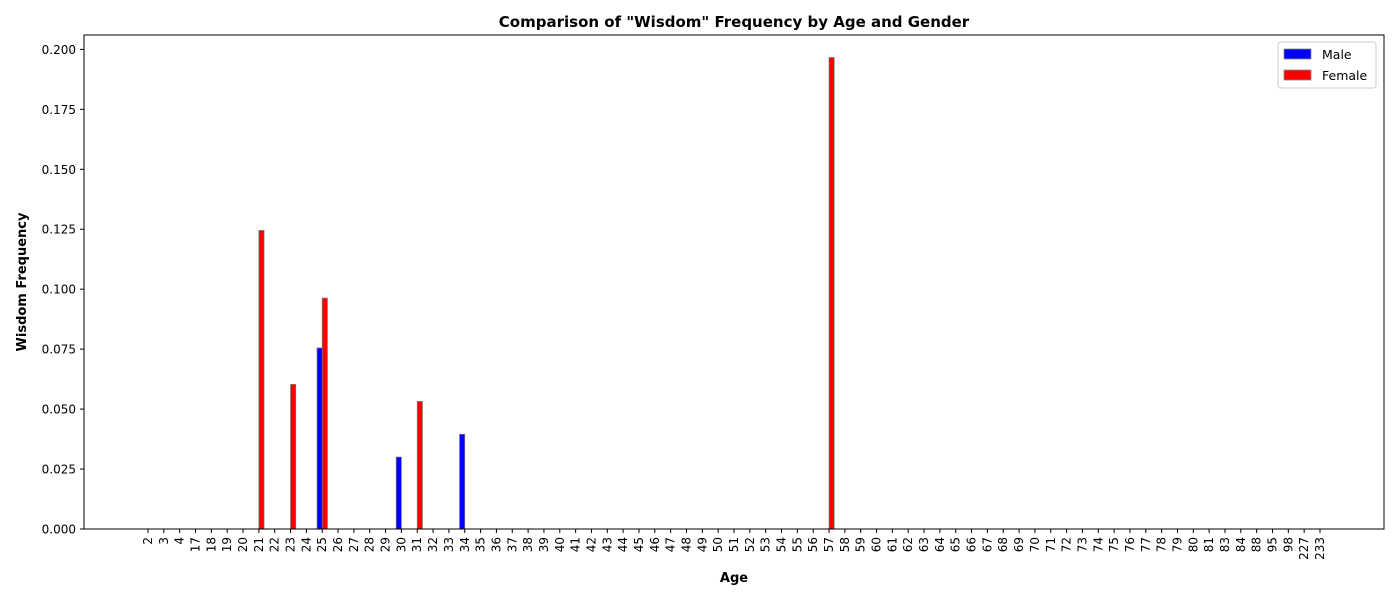 This screenshot has height=600, width=1400. Describe the element at coordinates (702, 544) in the screenshot. I see `x-tick-label: 49` at that location.